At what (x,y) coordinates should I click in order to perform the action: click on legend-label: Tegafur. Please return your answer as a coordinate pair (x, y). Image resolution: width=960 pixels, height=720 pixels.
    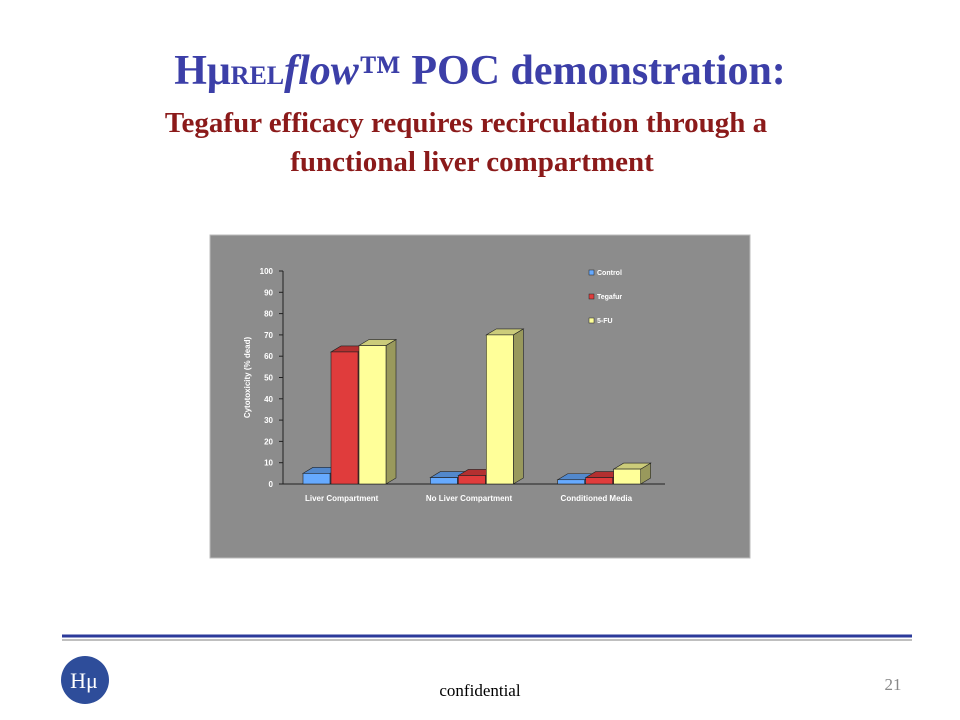
    Looking at the image, I should click on (609, 297).